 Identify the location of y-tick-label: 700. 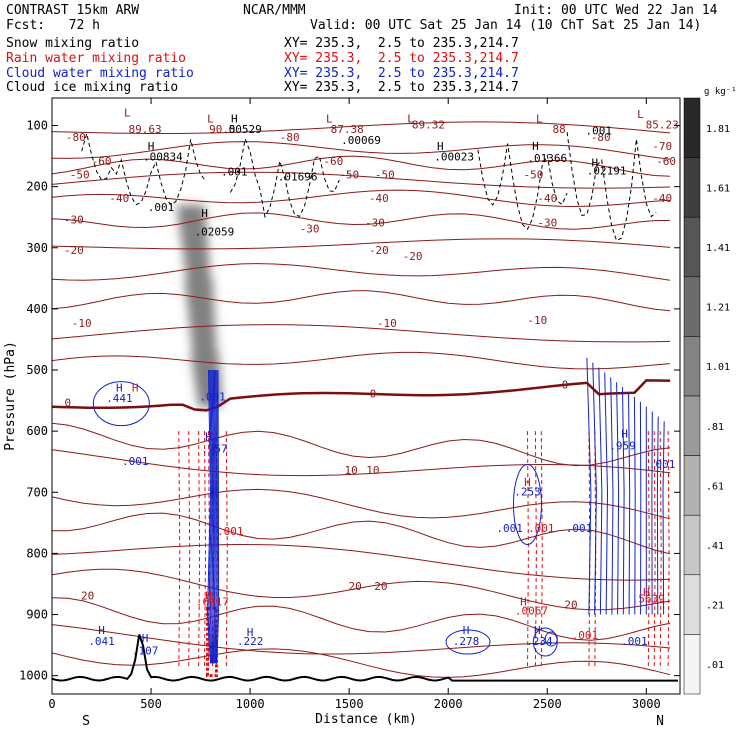
(37, 492).